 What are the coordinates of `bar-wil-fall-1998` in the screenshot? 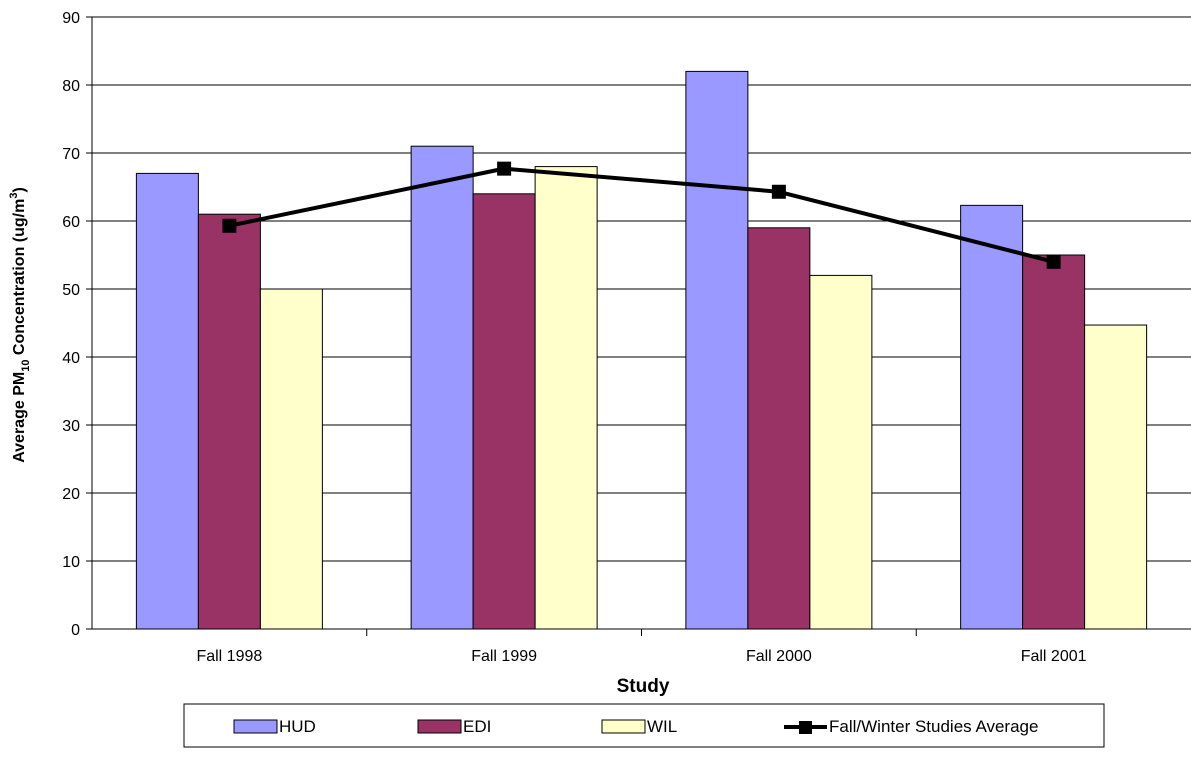 It's located at (291, 459).